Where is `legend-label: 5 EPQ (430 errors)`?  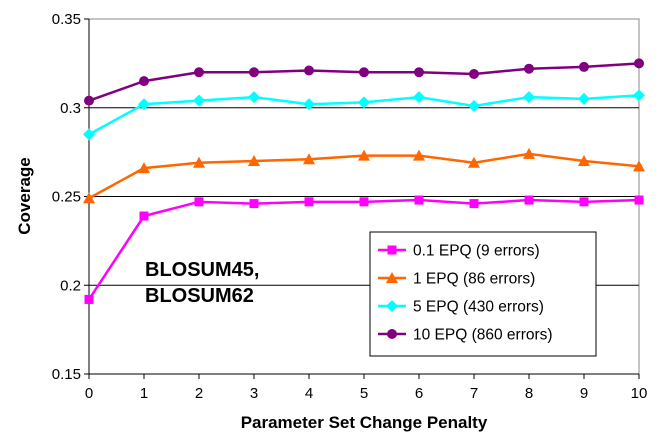 legend-label: 5 EPQ (430 errors) is located at coordinates (478, 307).